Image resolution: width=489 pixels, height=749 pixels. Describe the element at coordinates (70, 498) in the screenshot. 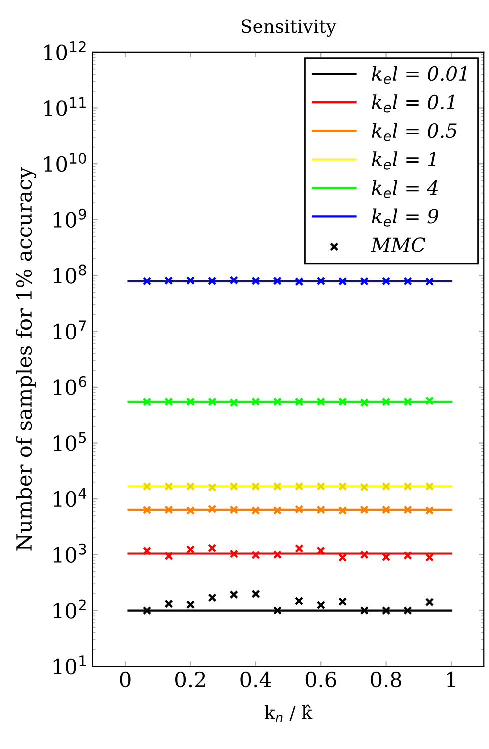

I see `y-tick-label: 10$^{4}$` at that location.